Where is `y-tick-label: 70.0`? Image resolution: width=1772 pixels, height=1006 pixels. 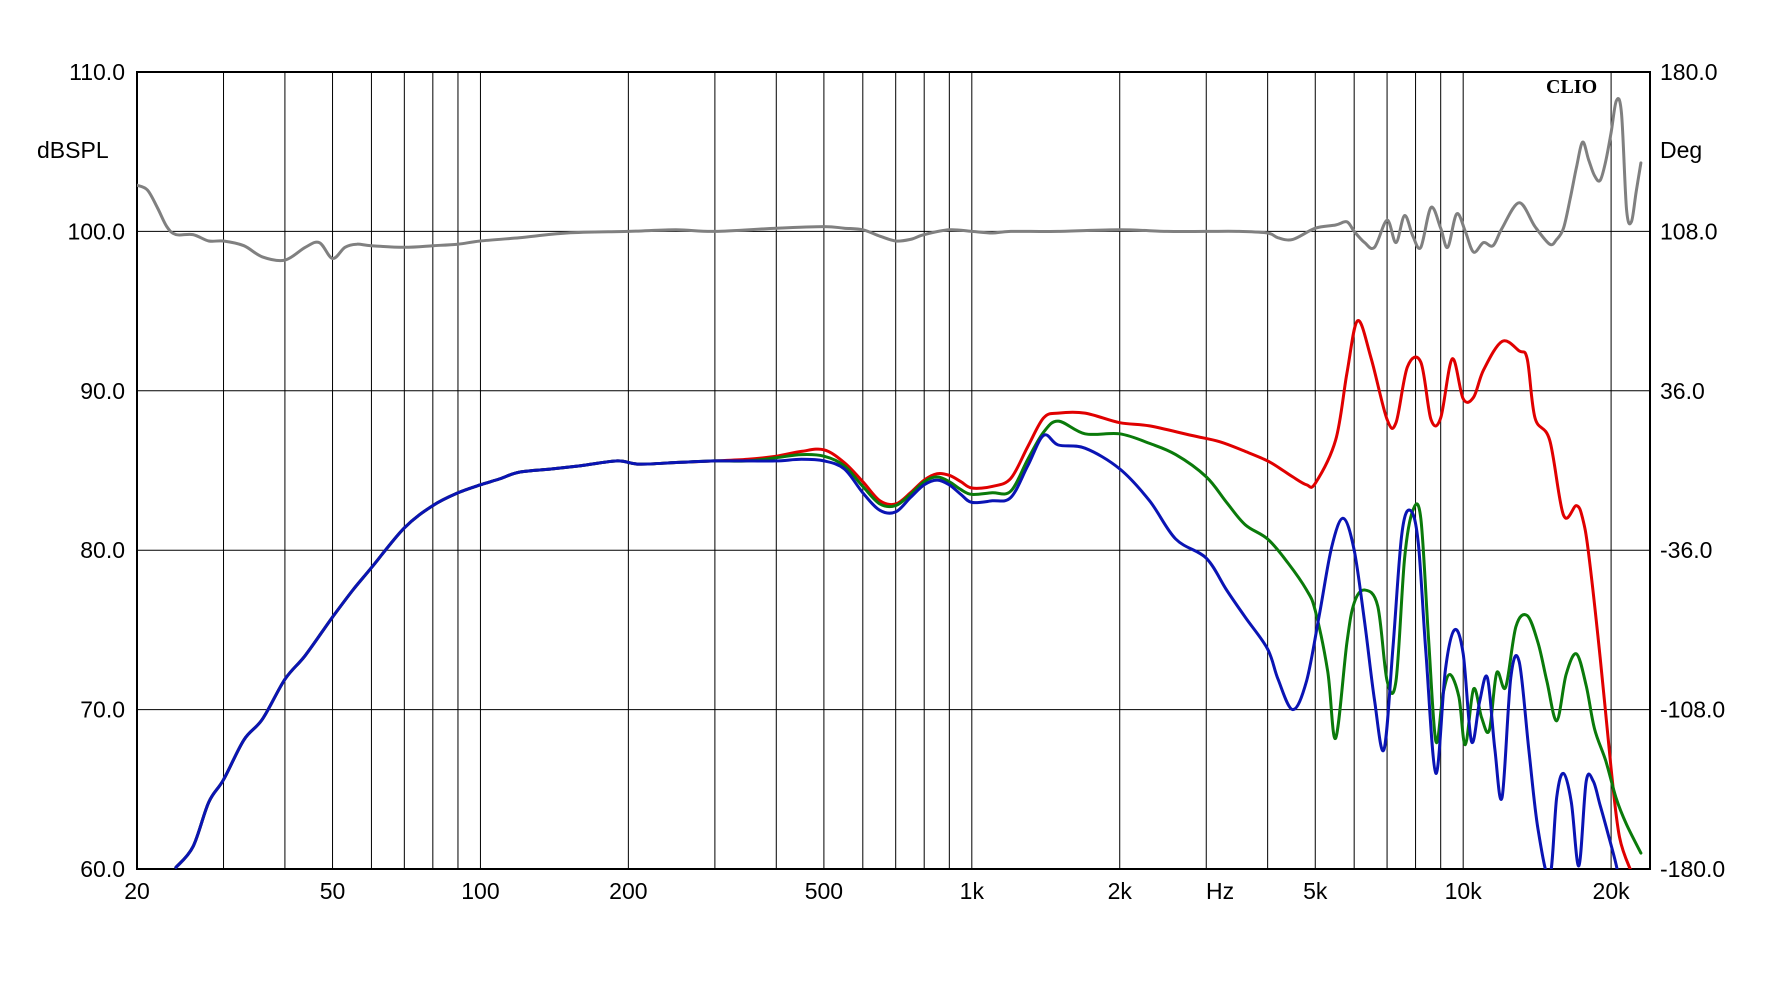
y-tick-label: 70.0 is located at coordinates (102, 710).